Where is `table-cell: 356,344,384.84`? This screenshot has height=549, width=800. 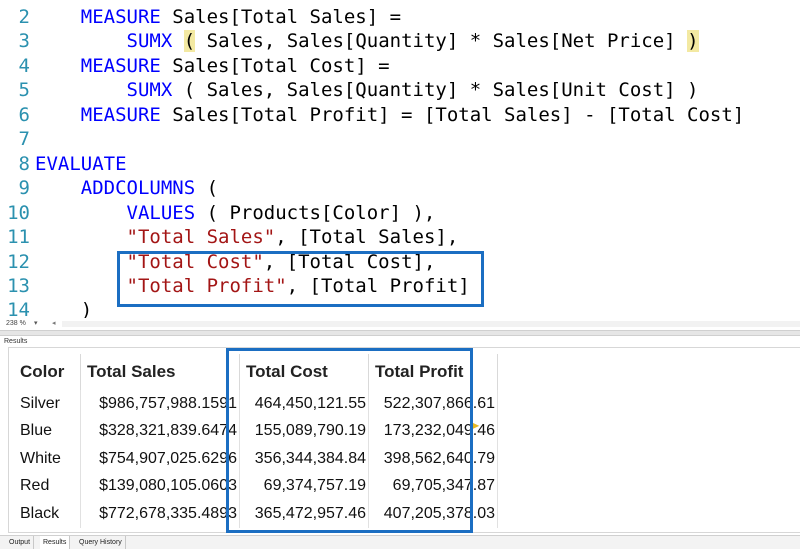 table-cell: 356,344,384.84 is located at coordinates (304, 459).